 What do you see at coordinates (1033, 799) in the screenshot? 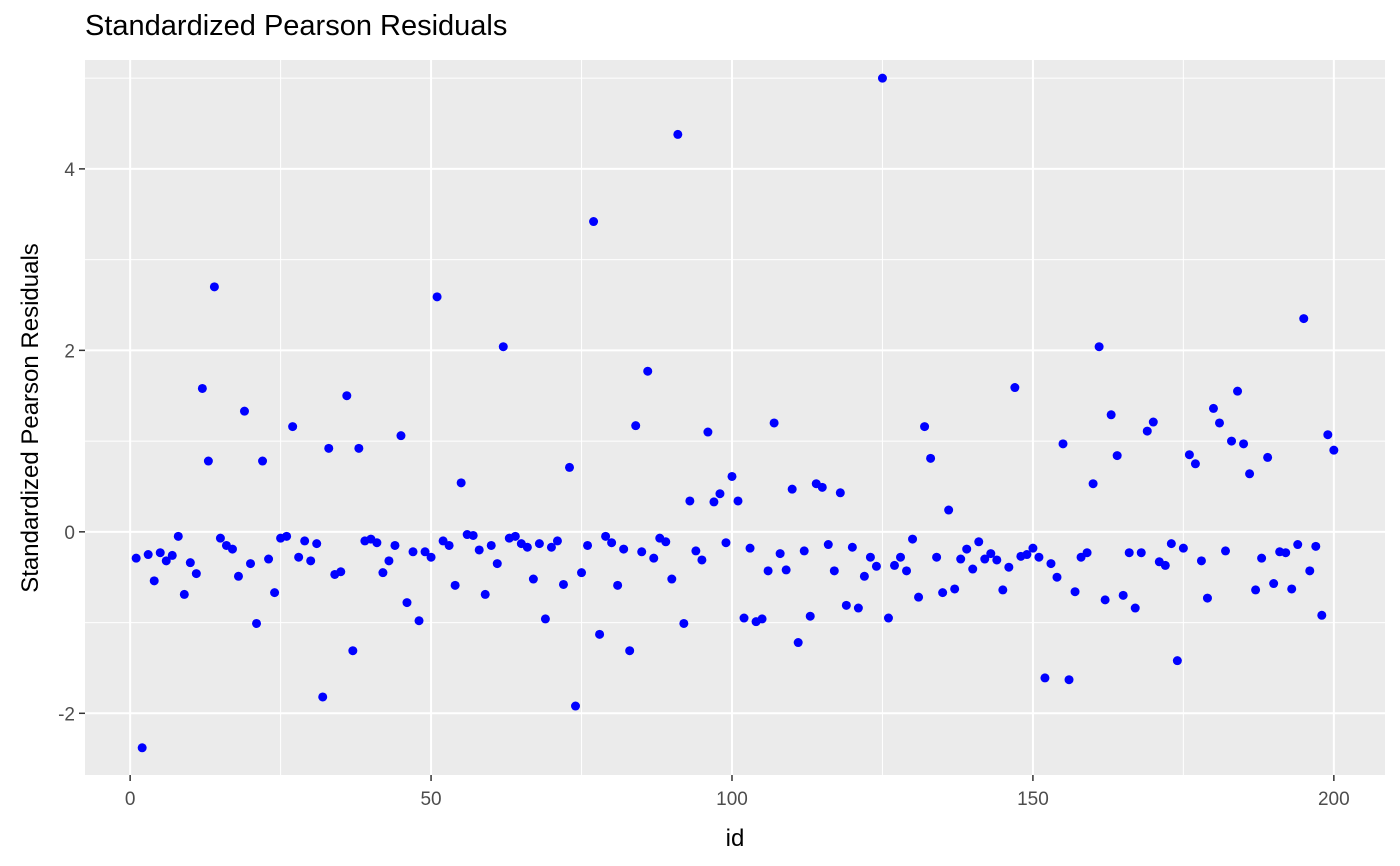
I see `x-tick-label: 150` at bounding box center [1033, 799].